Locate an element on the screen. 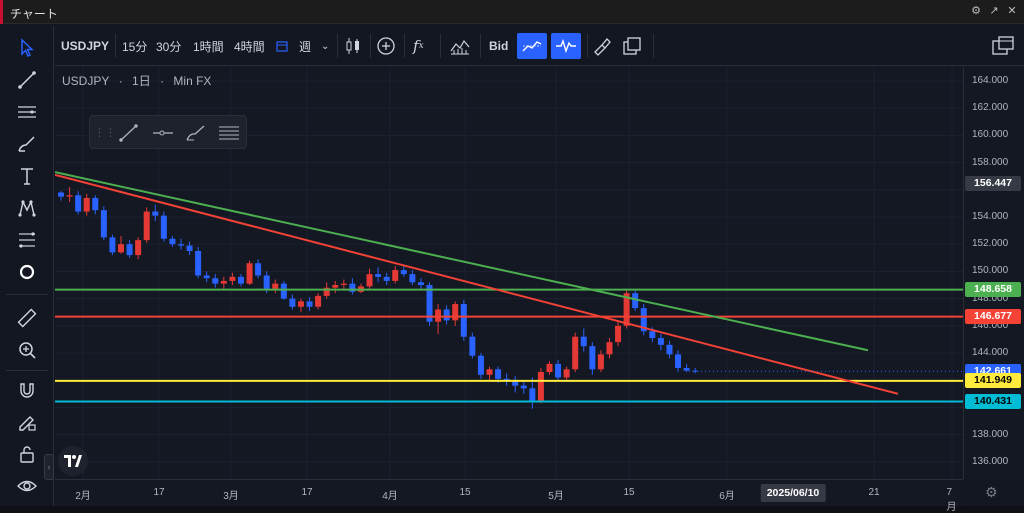 The height and width of the screenshot is (513, 1024). calendar-icon is located at coordinates (282, 46).